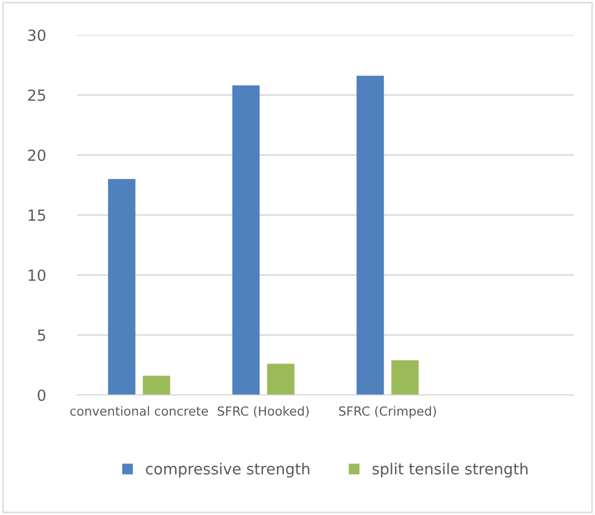 Image resolution: width=595 pixels, height=515 pixels. What do you see at coordinates (42, 395) in the screenshot?
I see `y-tick-label: 0` at bounding box center [42, 395].